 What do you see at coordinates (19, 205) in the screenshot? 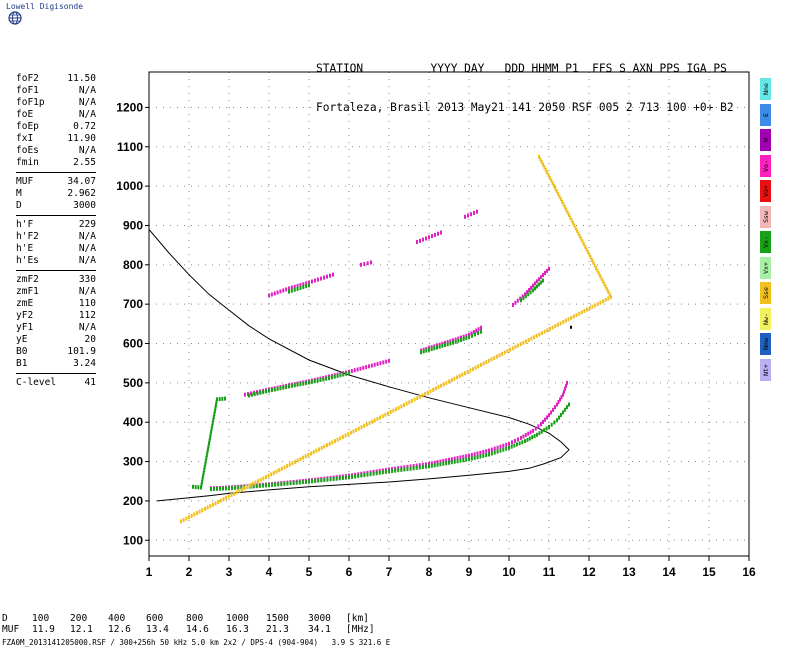
I see `param-label: D` at bounding box center [19, 205].